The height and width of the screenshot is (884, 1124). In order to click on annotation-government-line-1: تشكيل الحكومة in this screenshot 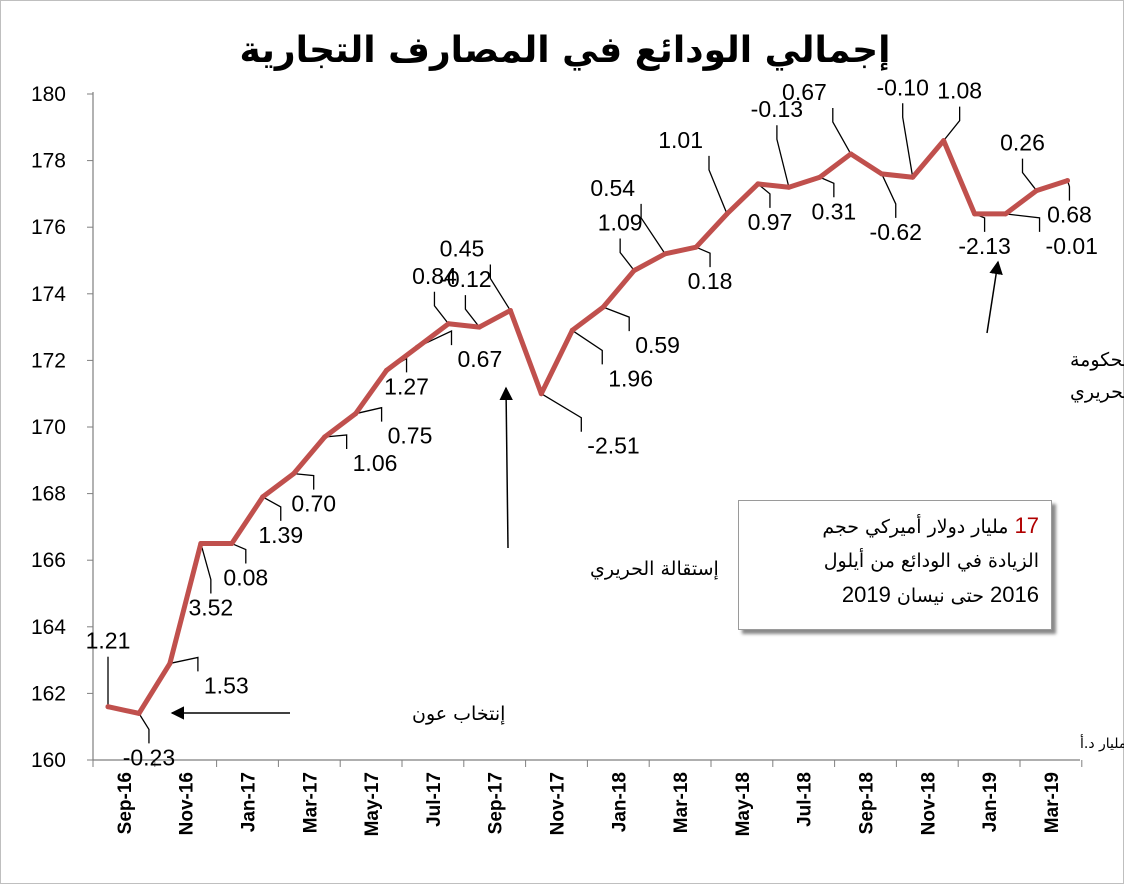, I will do `click(1097, 360)`.